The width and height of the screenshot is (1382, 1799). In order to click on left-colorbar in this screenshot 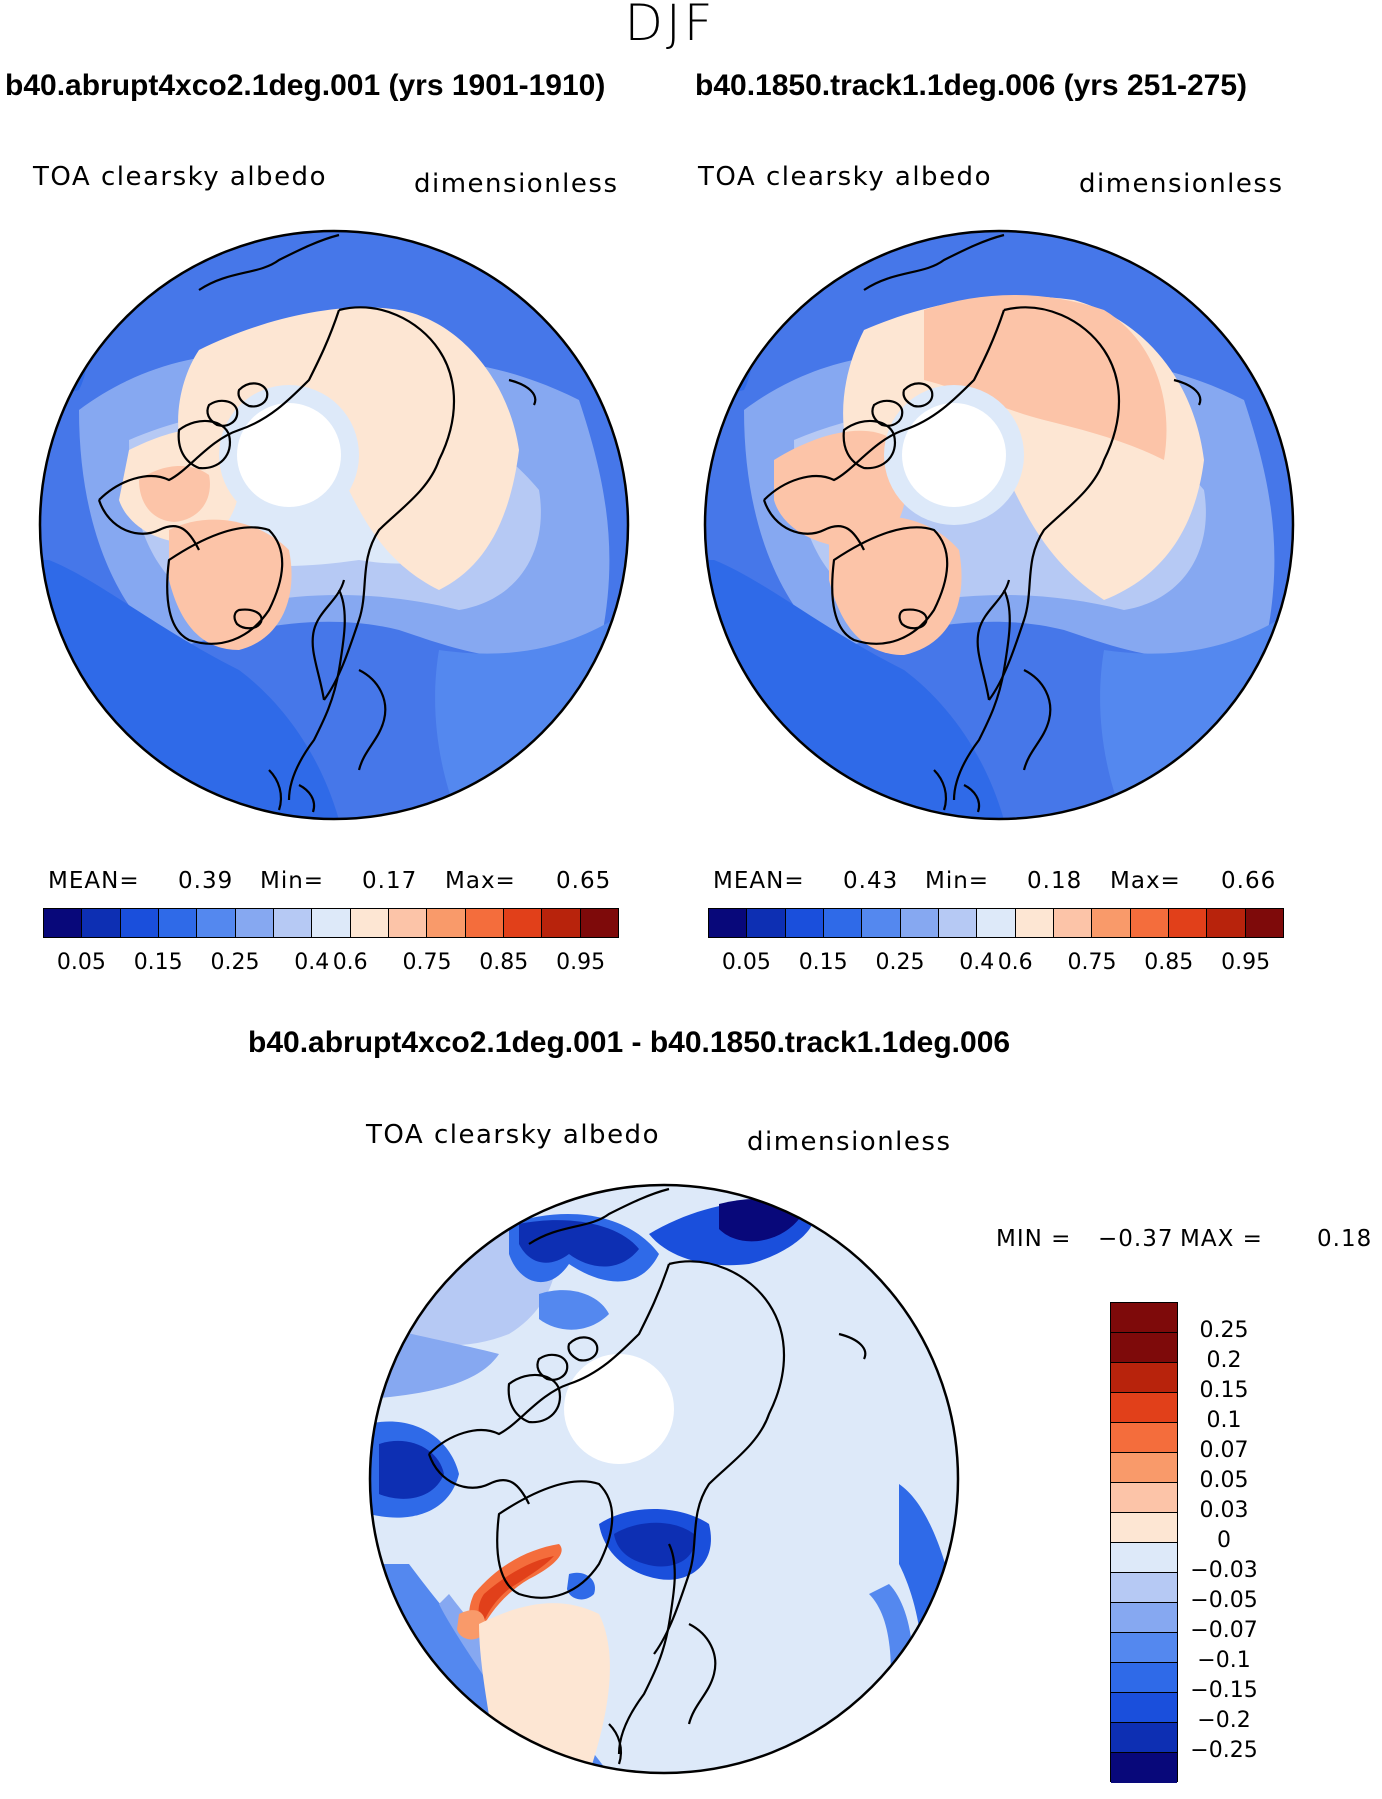, I will do `click(331, 923)`.